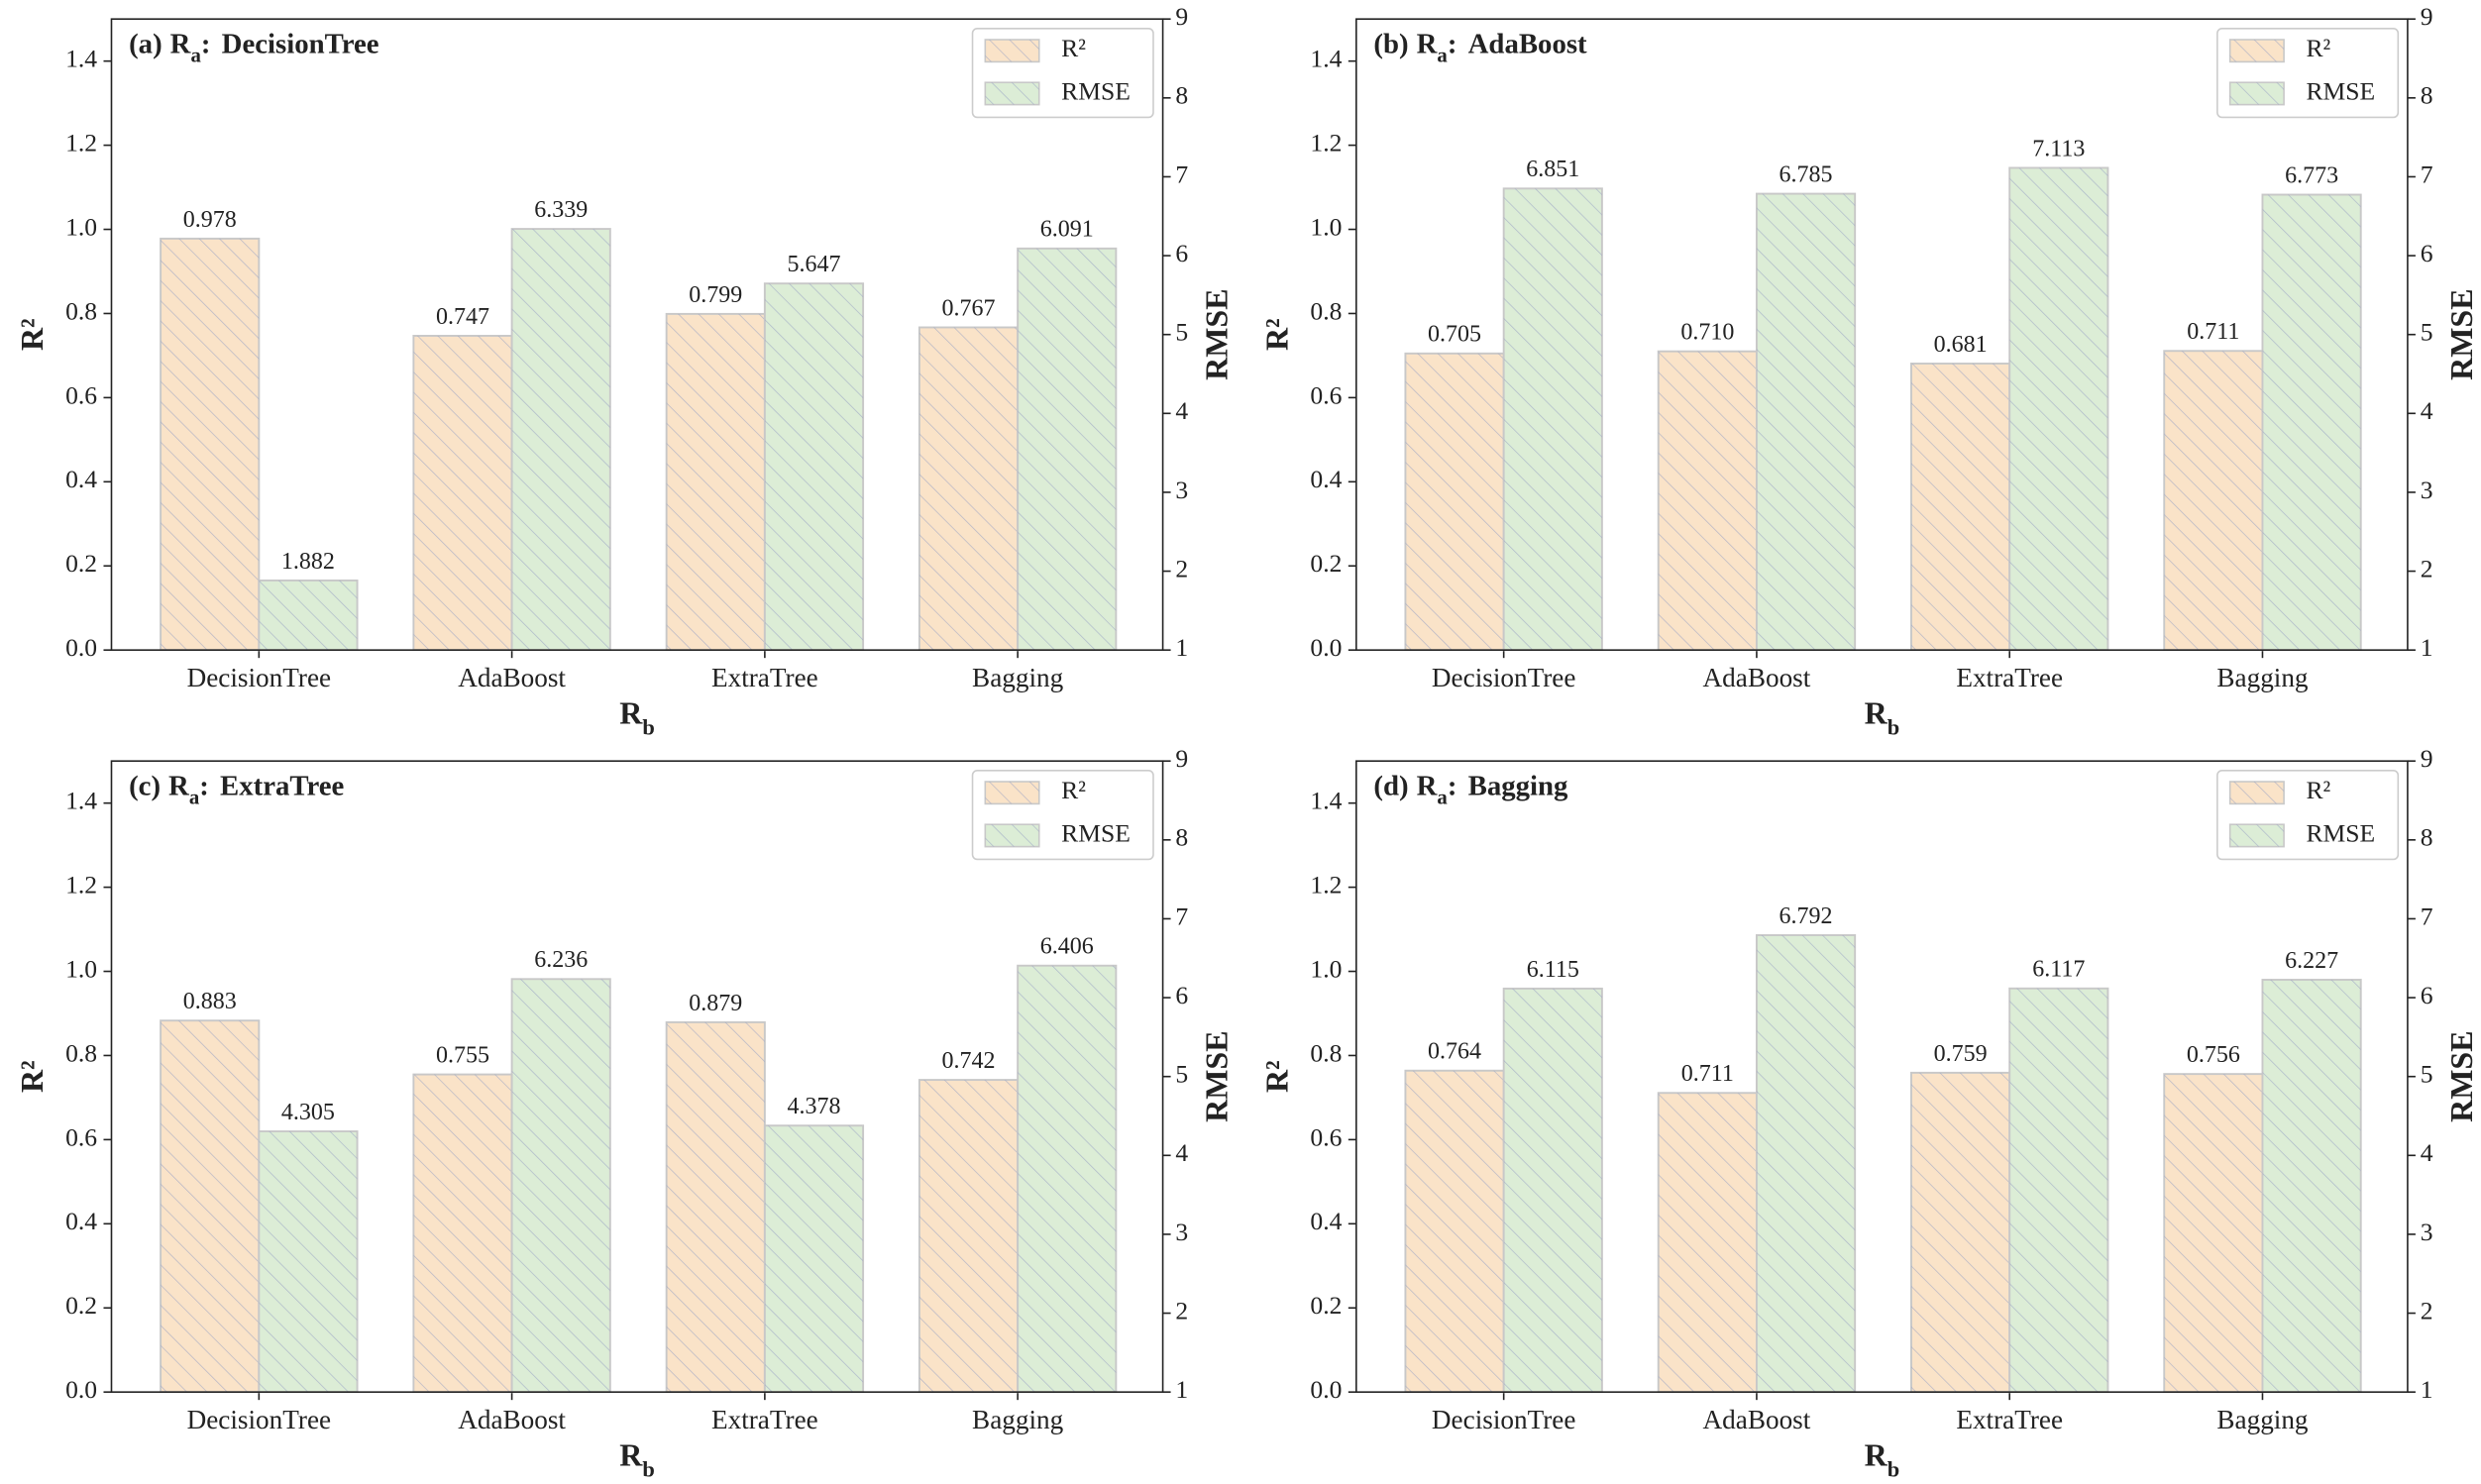 This screenshot has width=2481, height=1484. Describe the element at coordinates (1217, 333) in the screenshot. I see `y2-axis-label: RMSE` at that location.